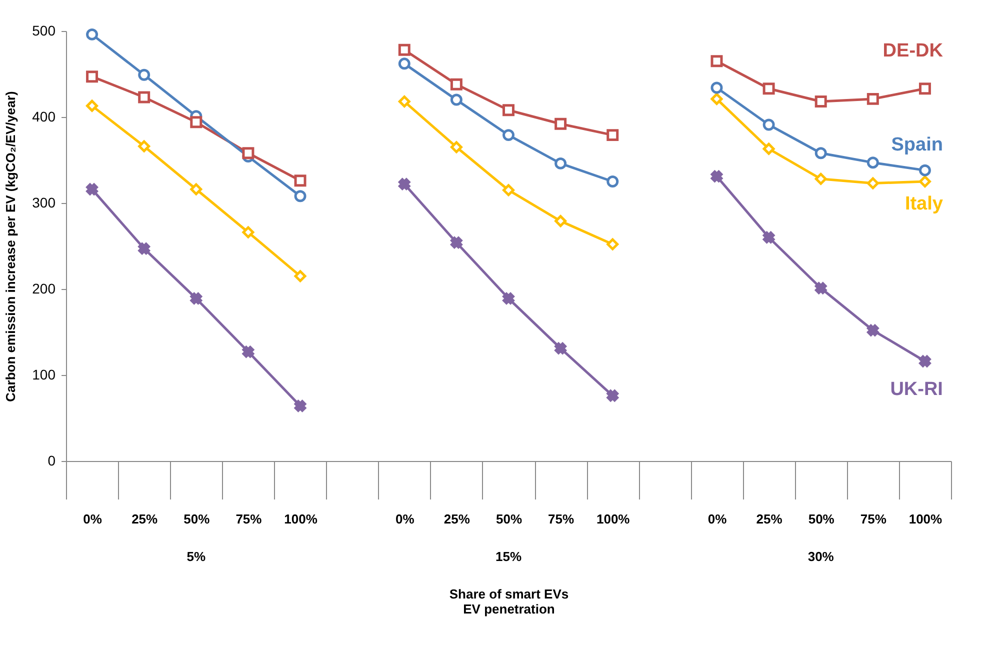 This screenshot has height=653, width=981. I want to click on series-label: Italy, so click(924, 204).